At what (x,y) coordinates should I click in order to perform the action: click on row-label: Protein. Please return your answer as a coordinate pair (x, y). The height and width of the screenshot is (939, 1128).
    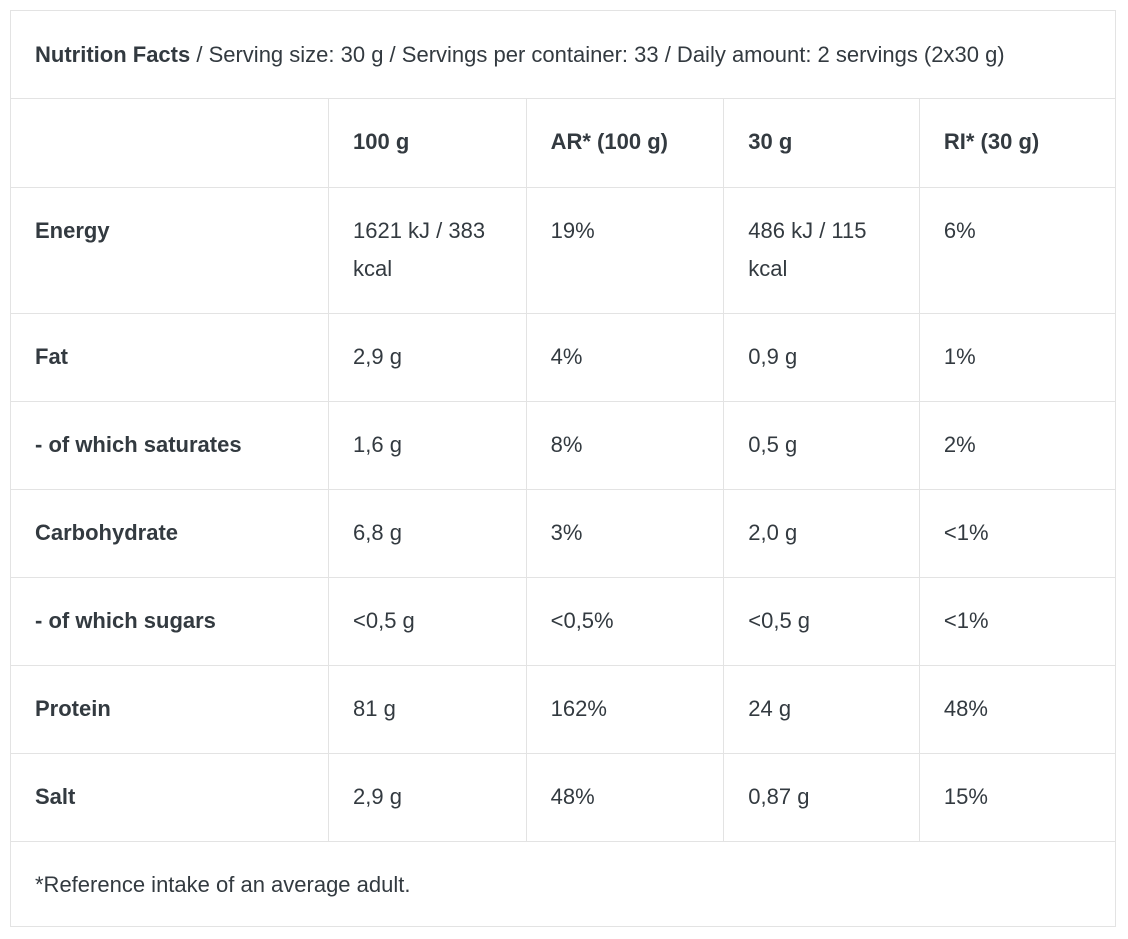
    Looking at the image, I should click on (170, 709).